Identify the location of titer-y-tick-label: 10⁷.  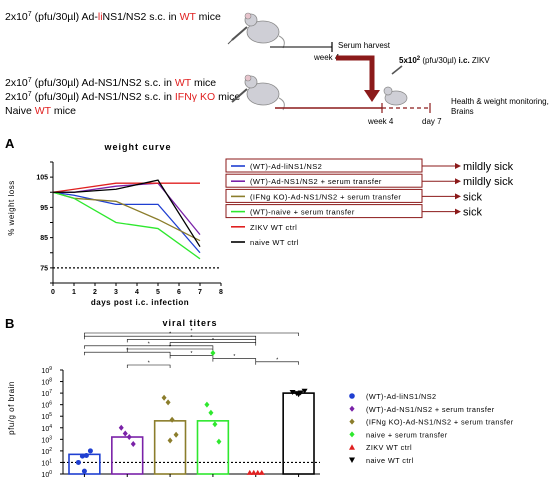
(46, 393).